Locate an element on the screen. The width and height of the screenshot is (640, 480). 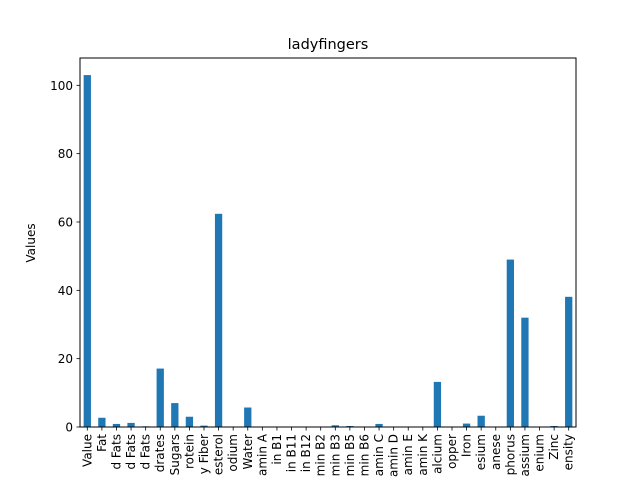
x-tick-label: amin K is located at coordinates (423, 454).